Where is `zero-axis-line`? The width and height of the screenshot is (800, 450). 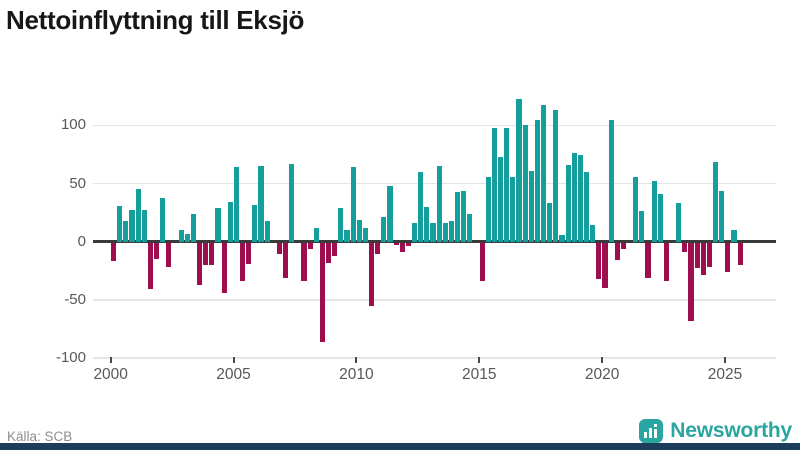
zero-axis-line is located at coordinates (434, 241).